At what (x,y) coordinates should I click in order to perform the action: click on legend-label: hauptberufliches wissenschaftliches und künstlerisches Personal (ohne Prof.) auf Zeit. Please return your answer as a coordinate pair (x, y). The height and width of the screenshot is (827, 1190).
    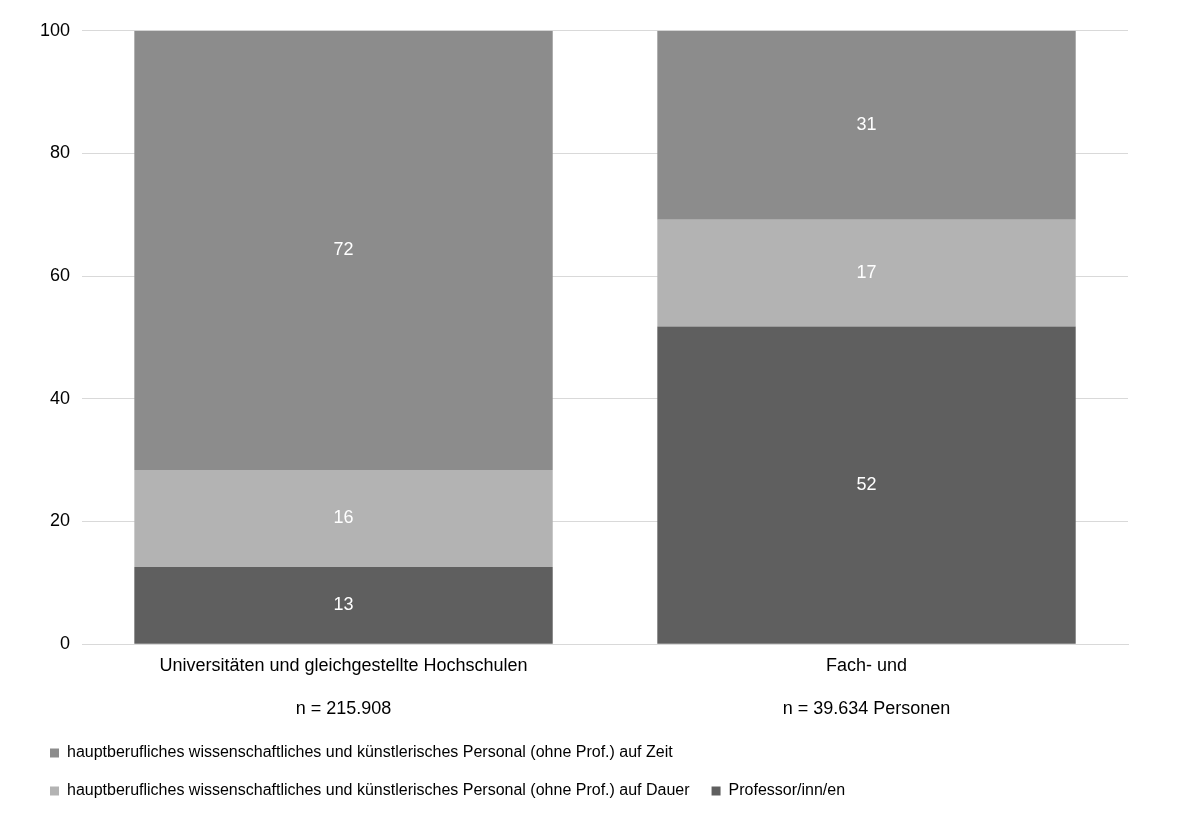
    Looking at the image, I should click on (370, 752).